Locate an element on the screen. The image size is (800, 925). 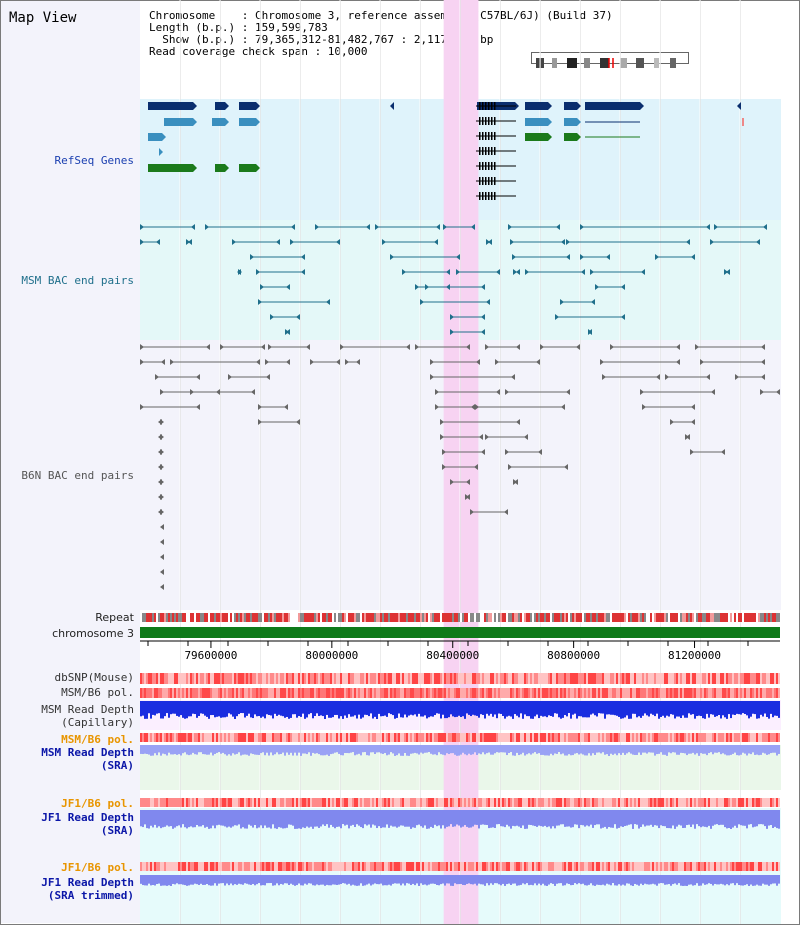
track-label-jf1-b6-pol-trimmed: JF1/B6 pol. is located at coordinates (97, 867).